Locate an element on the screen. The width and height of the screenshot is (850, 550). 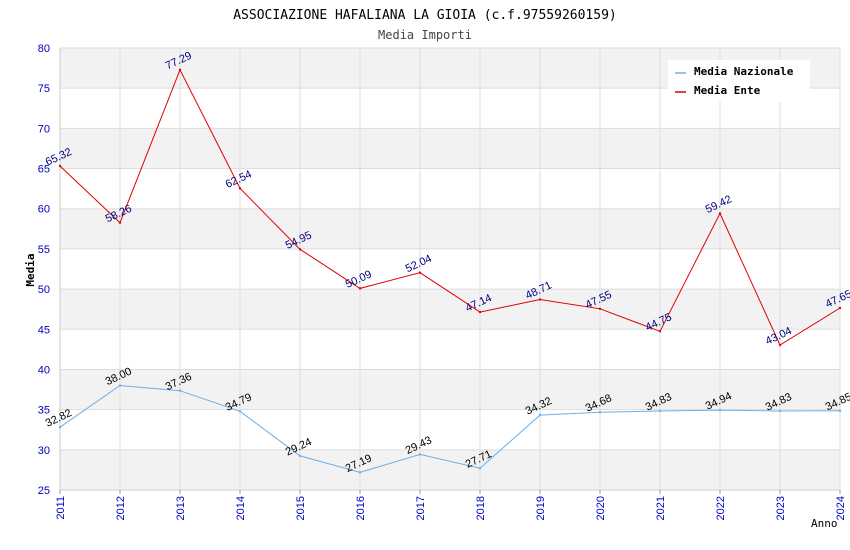
y-tick-label: 80 is located at coordinates (44, 49).